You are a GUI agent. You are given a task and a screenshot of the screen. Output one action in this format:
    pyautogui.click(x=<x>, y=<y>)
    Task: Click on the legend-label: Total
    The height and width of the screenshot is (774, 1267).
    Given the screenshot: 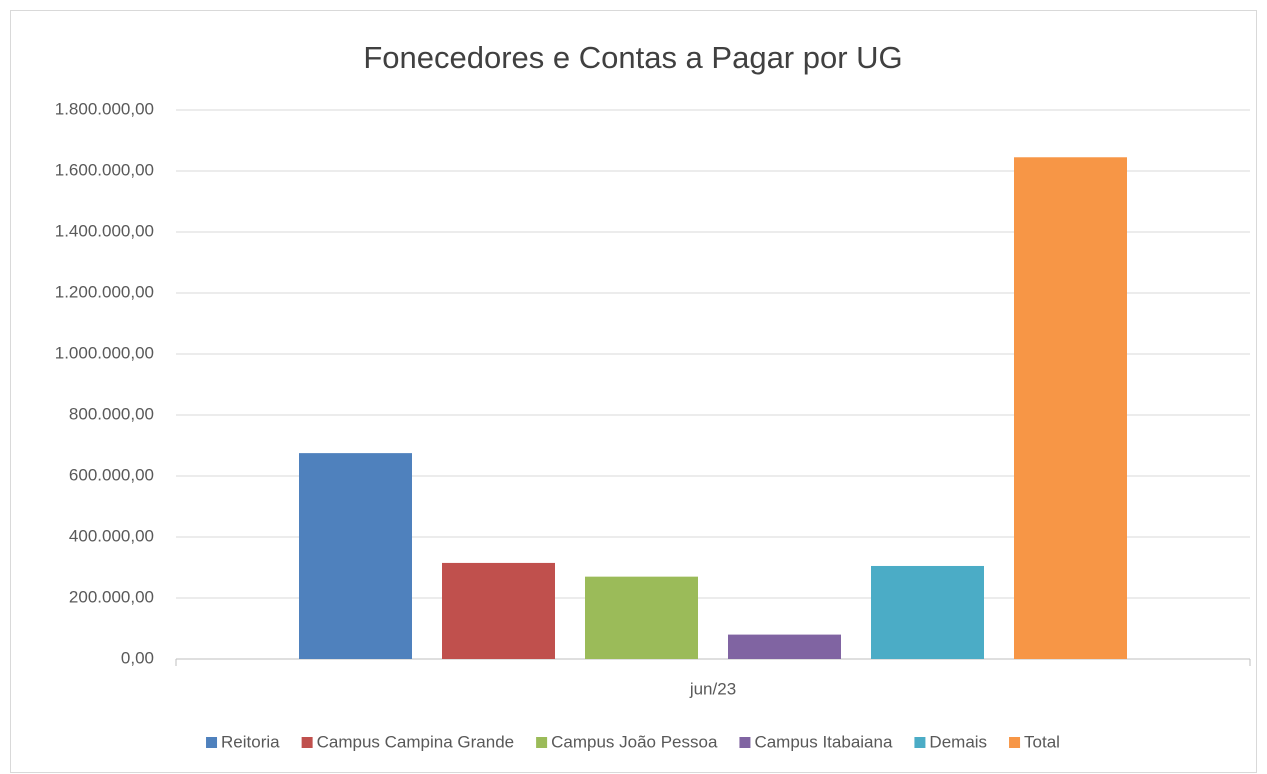 What is the action you would take?
    pyautogui.click(x=1042, y=741)
    